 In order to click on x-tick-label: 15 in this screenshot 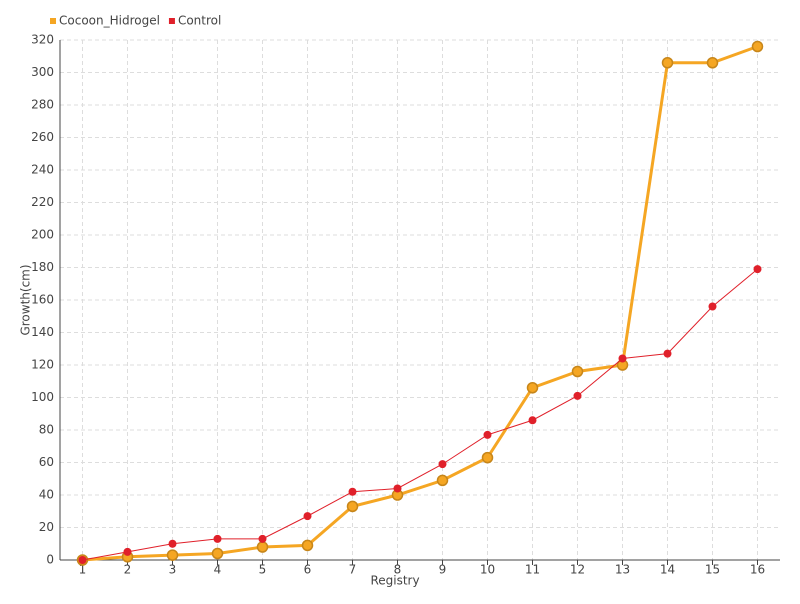, I will do `click(712, 570)`.